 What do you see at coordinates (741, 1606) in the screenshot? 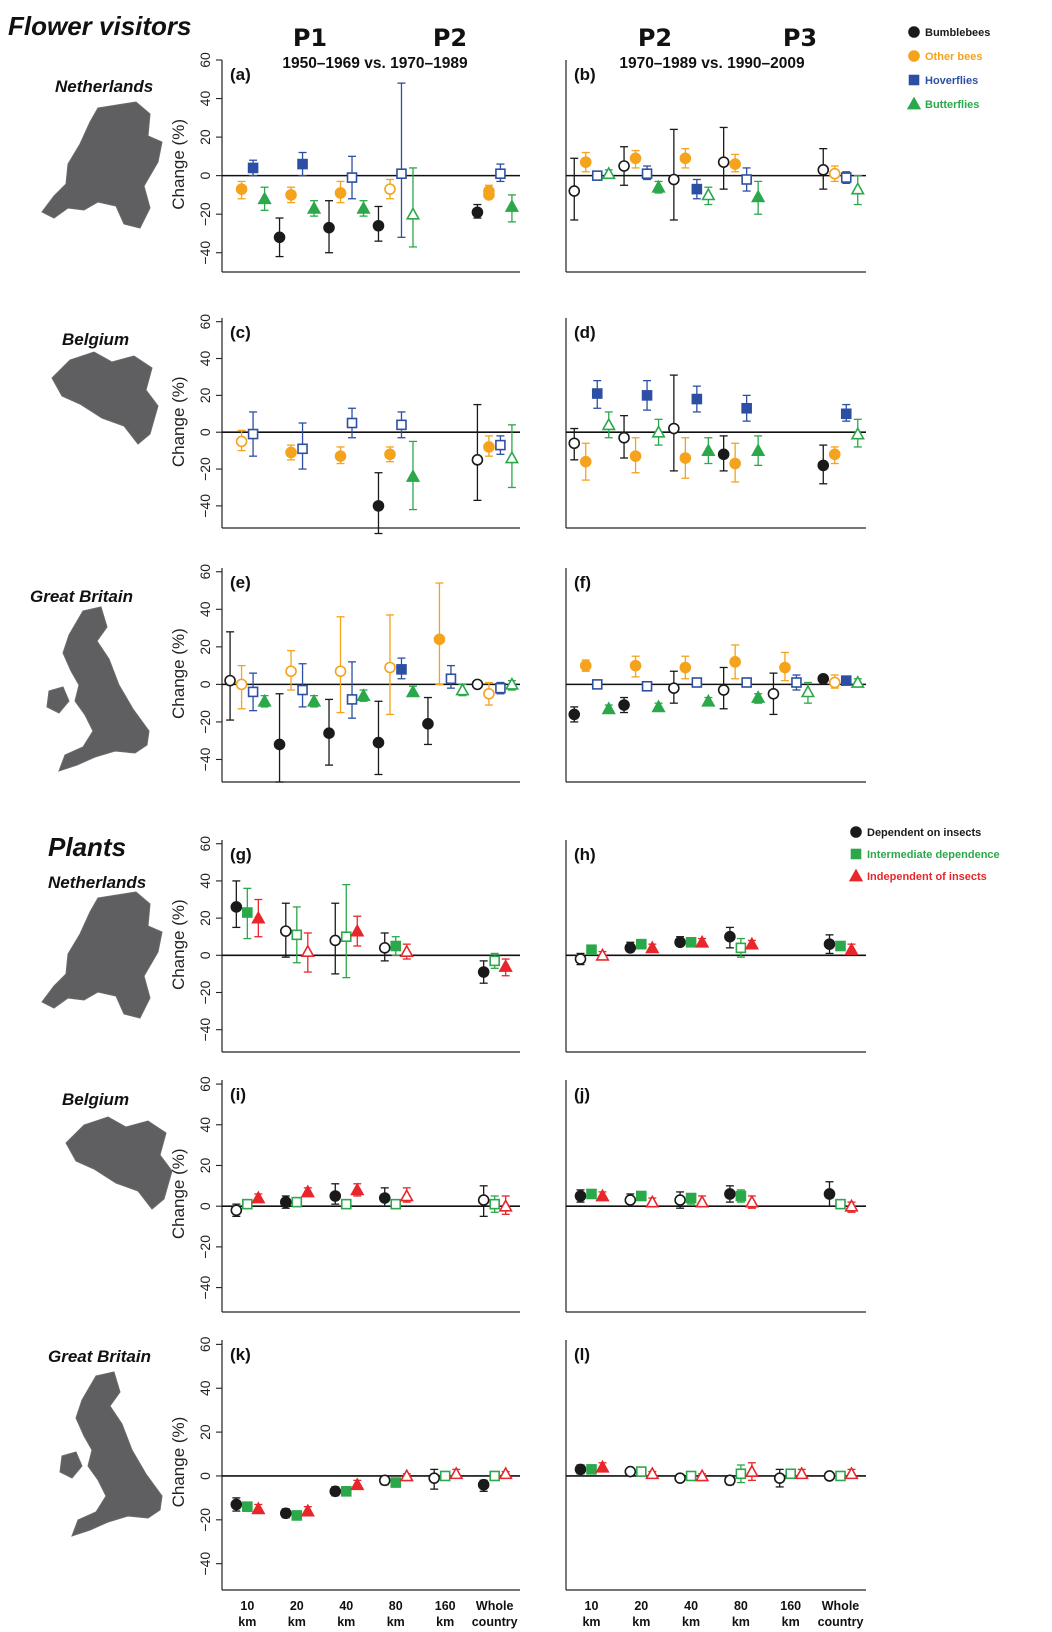
I see `x-tick-label: 80` at bounding box center [741, 1606].